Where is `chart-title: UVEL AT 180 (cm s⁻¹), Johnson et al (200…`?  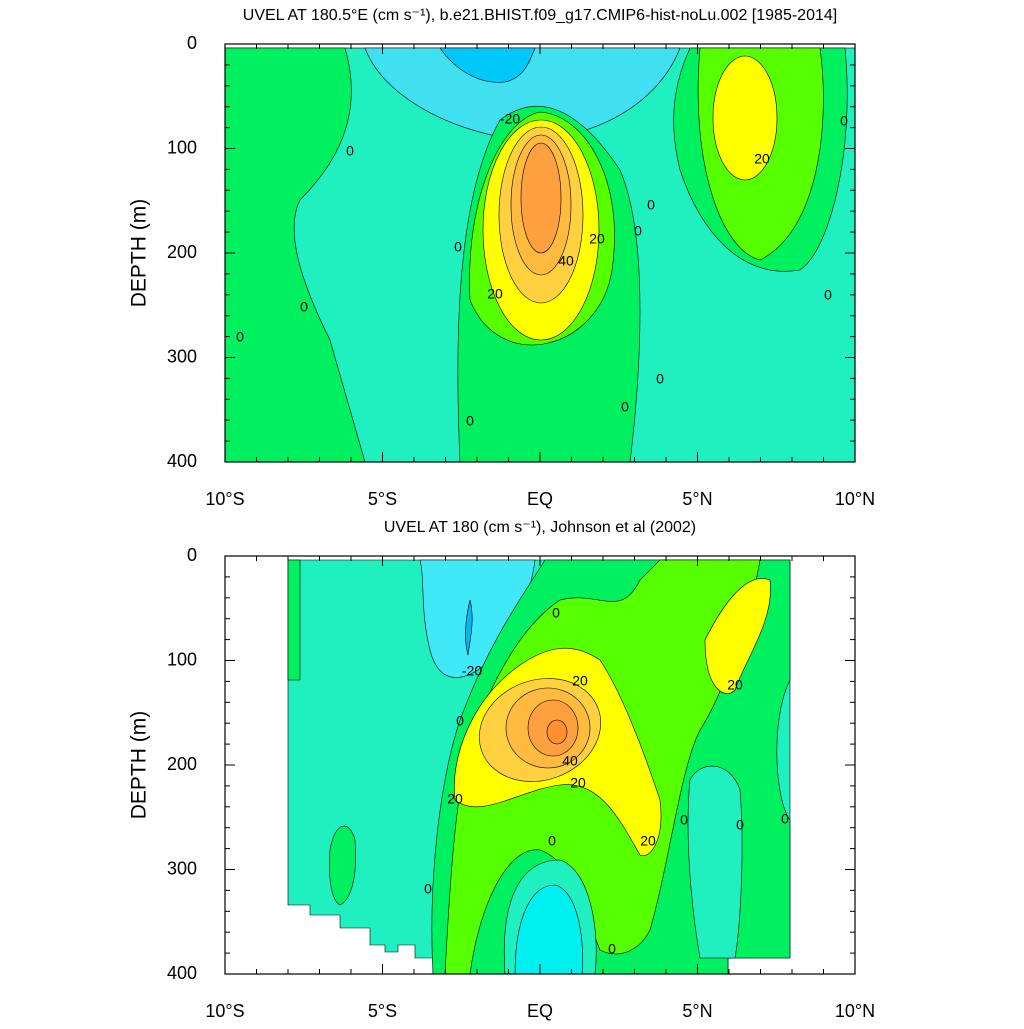 chart-title: UVEL AT 180 (cm s⁻¹), Johnson et al (200… is located at coordinates (540, 527).